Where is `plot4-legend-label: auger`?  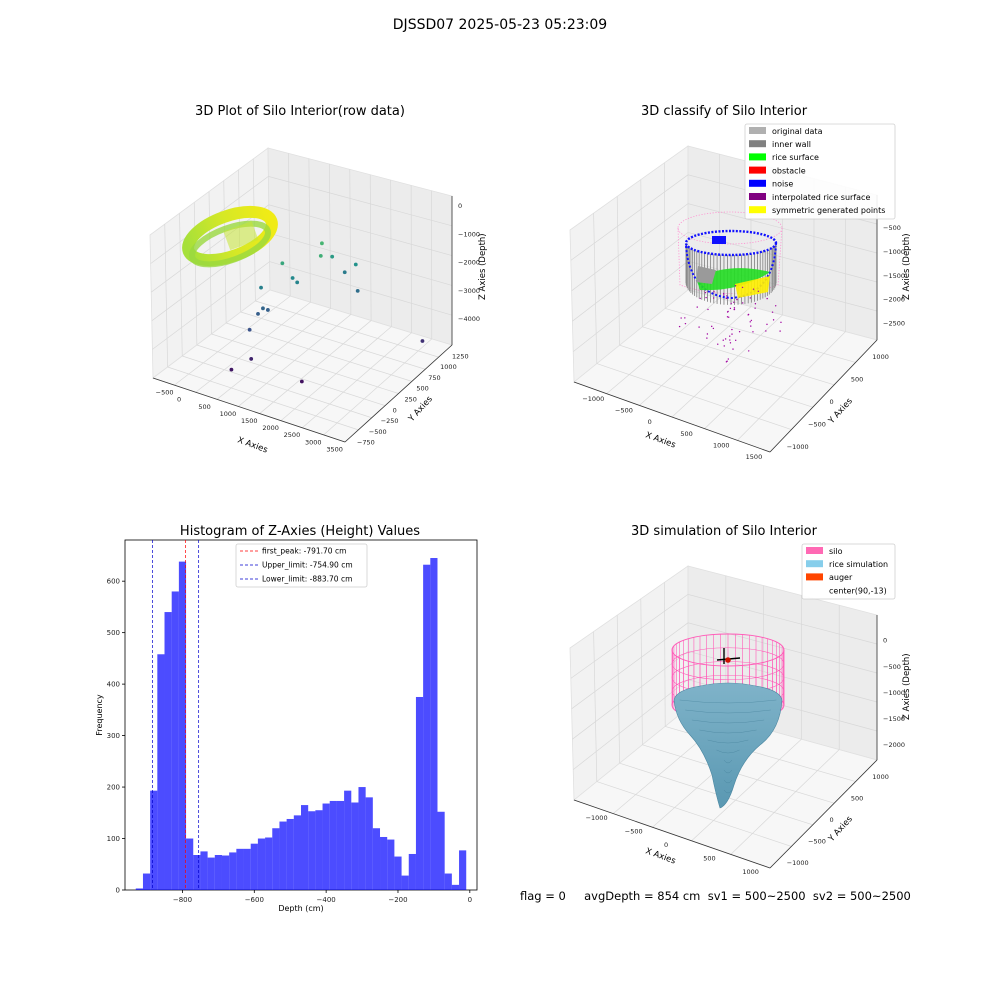 plot4-legend-label: auger is located at coordinates (841, 577).